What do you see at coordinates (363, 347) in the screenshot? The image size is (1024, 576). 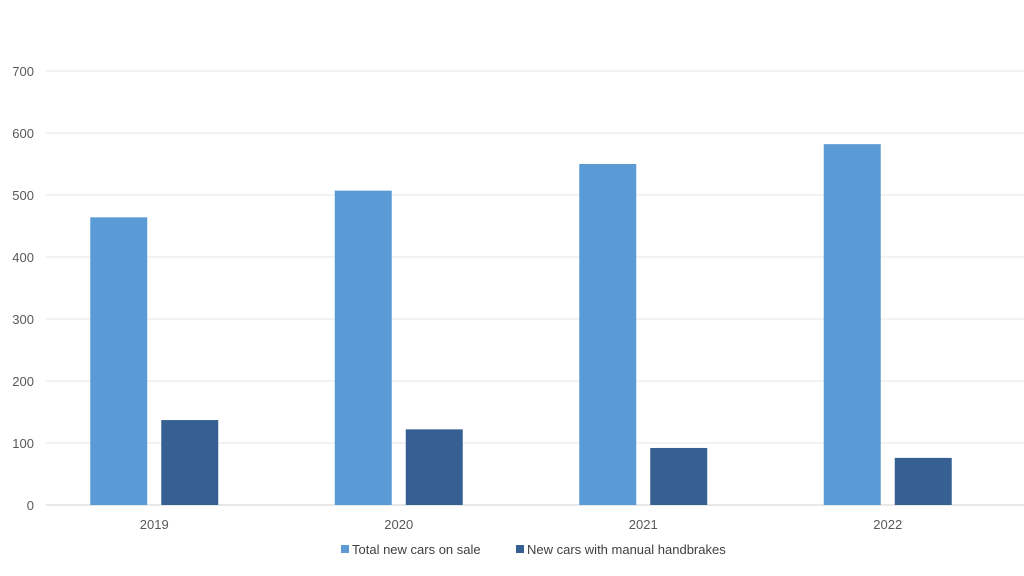 I see `bar-total-new-cars-2020` at bounding box center [363, 347].